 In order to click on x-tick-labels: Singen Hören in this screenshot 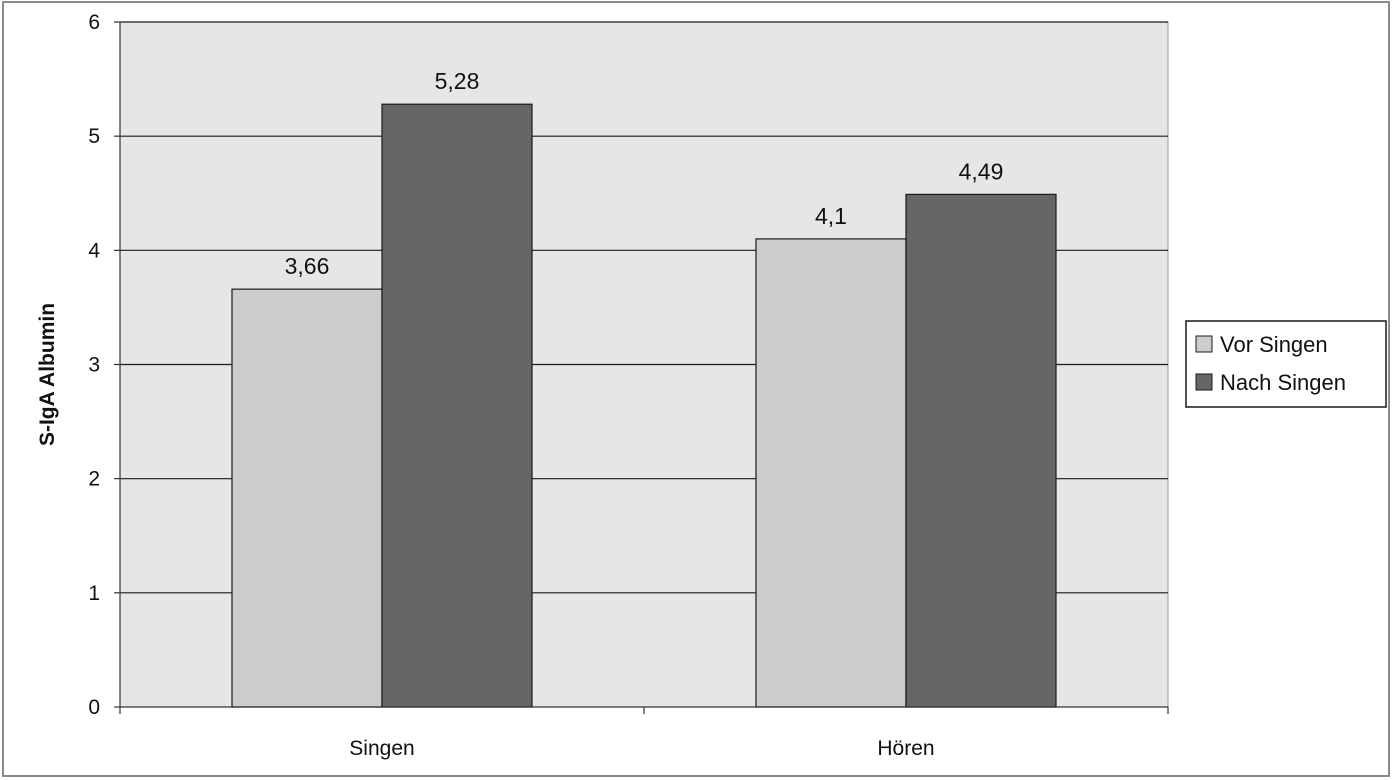, I will do `click(641, 748)`.